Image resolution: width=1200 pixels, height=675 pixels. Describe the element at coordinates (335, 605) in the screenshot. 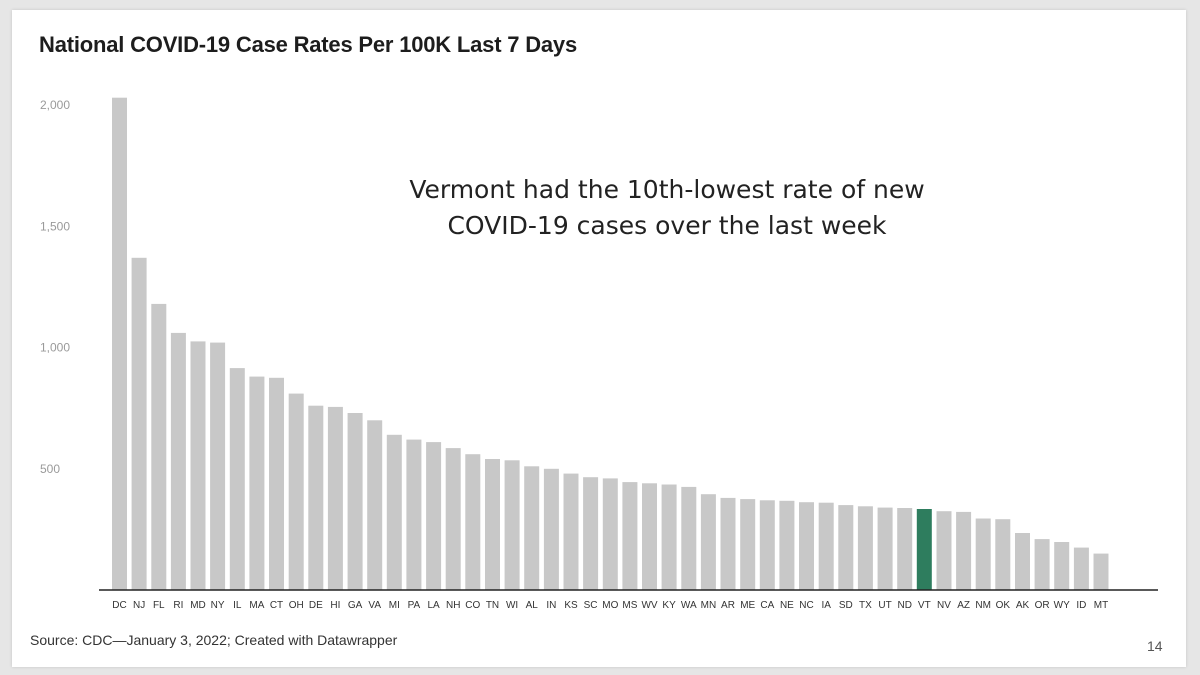

I see `x-tick-label: HI` at that location.